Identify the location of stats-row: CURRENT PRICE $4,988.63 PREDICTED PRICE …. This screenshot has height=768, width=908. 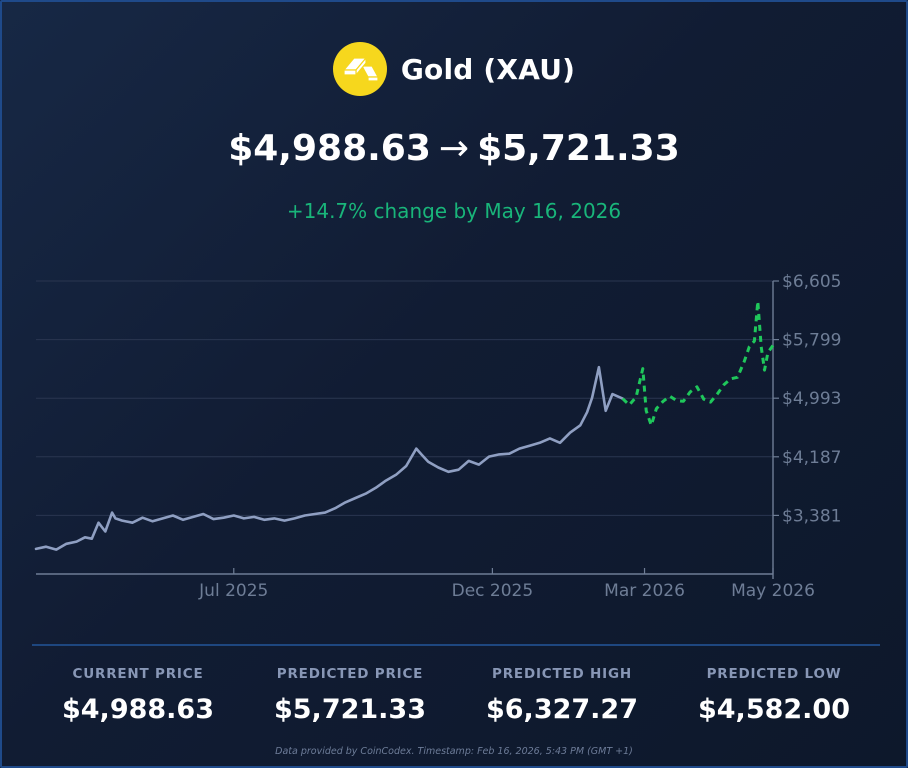
(456, 695).